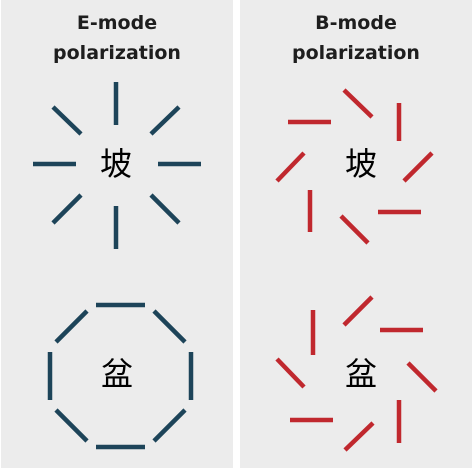  I want to click on b-mode-glyph-top: 坡, so click(360, 164).